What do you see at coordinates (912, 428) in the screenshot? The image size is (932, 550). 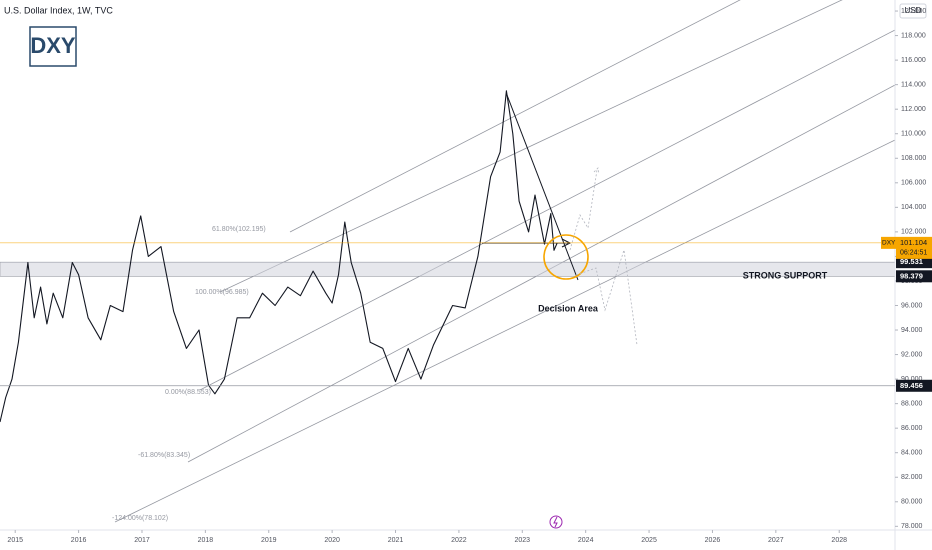 I see `y-tick-label: 86.000` at bounding box center [912, 428].